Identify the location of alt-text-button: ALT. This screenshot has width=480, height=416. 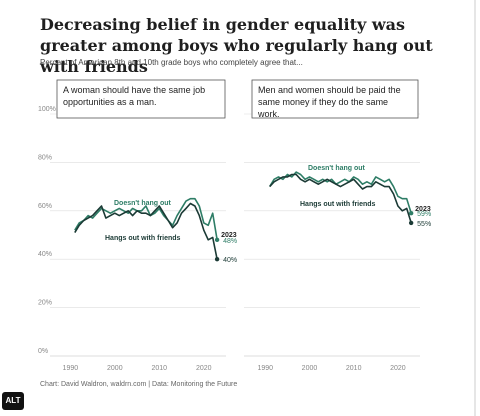
(13, 401).